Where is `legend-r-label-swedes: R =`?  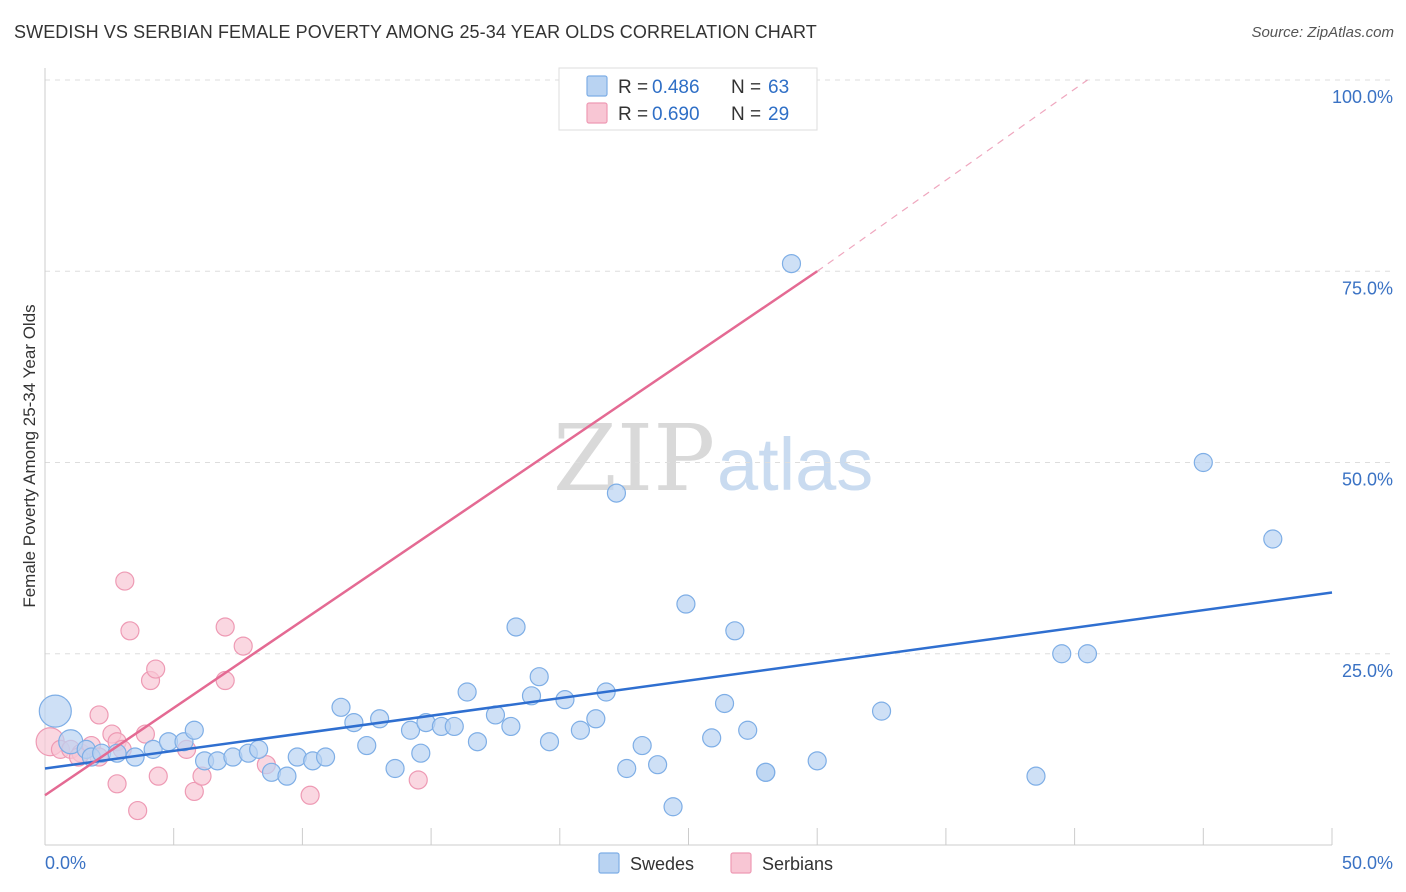
legend-r-label-swedes: R = is located at coordinates (633, 87).